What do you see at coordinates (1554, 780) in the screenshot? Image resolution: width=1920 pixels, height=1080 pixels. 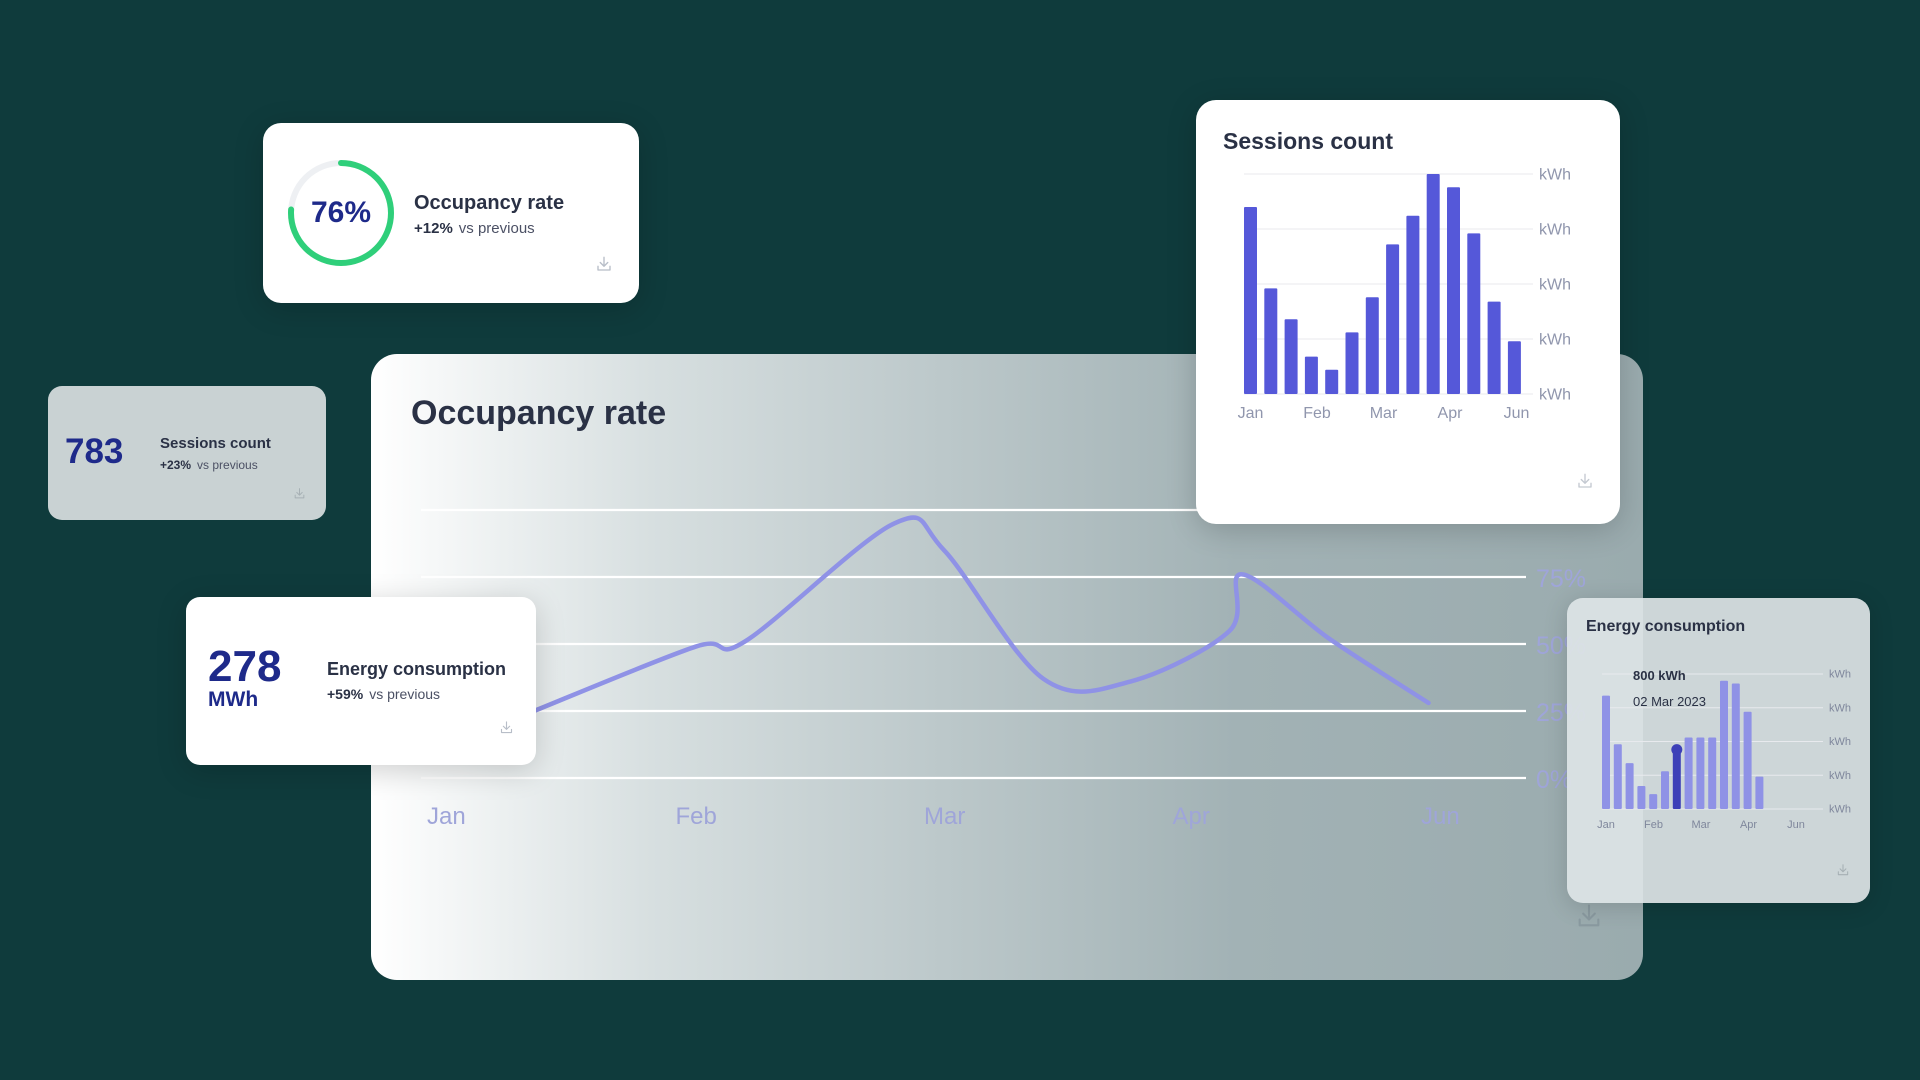 I see `y-tick-label: 0%` at bounding box center [1554, 780].